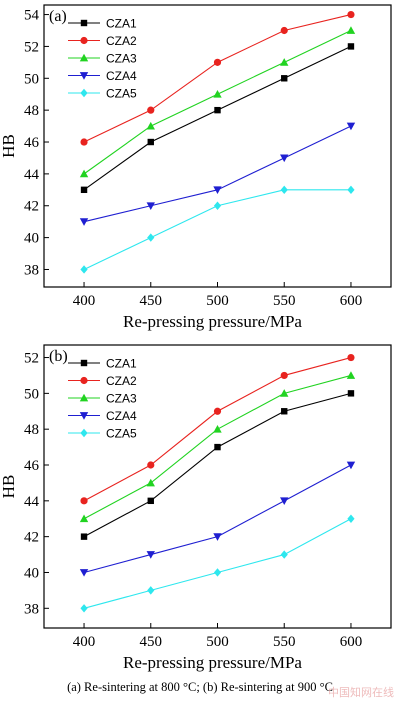 This screenshot has height=702, width=400. Describe the element at coordinates (212, 662) in the screenshot. I see `x-axis-label: Re-pressing pressure/MPa` at that location.